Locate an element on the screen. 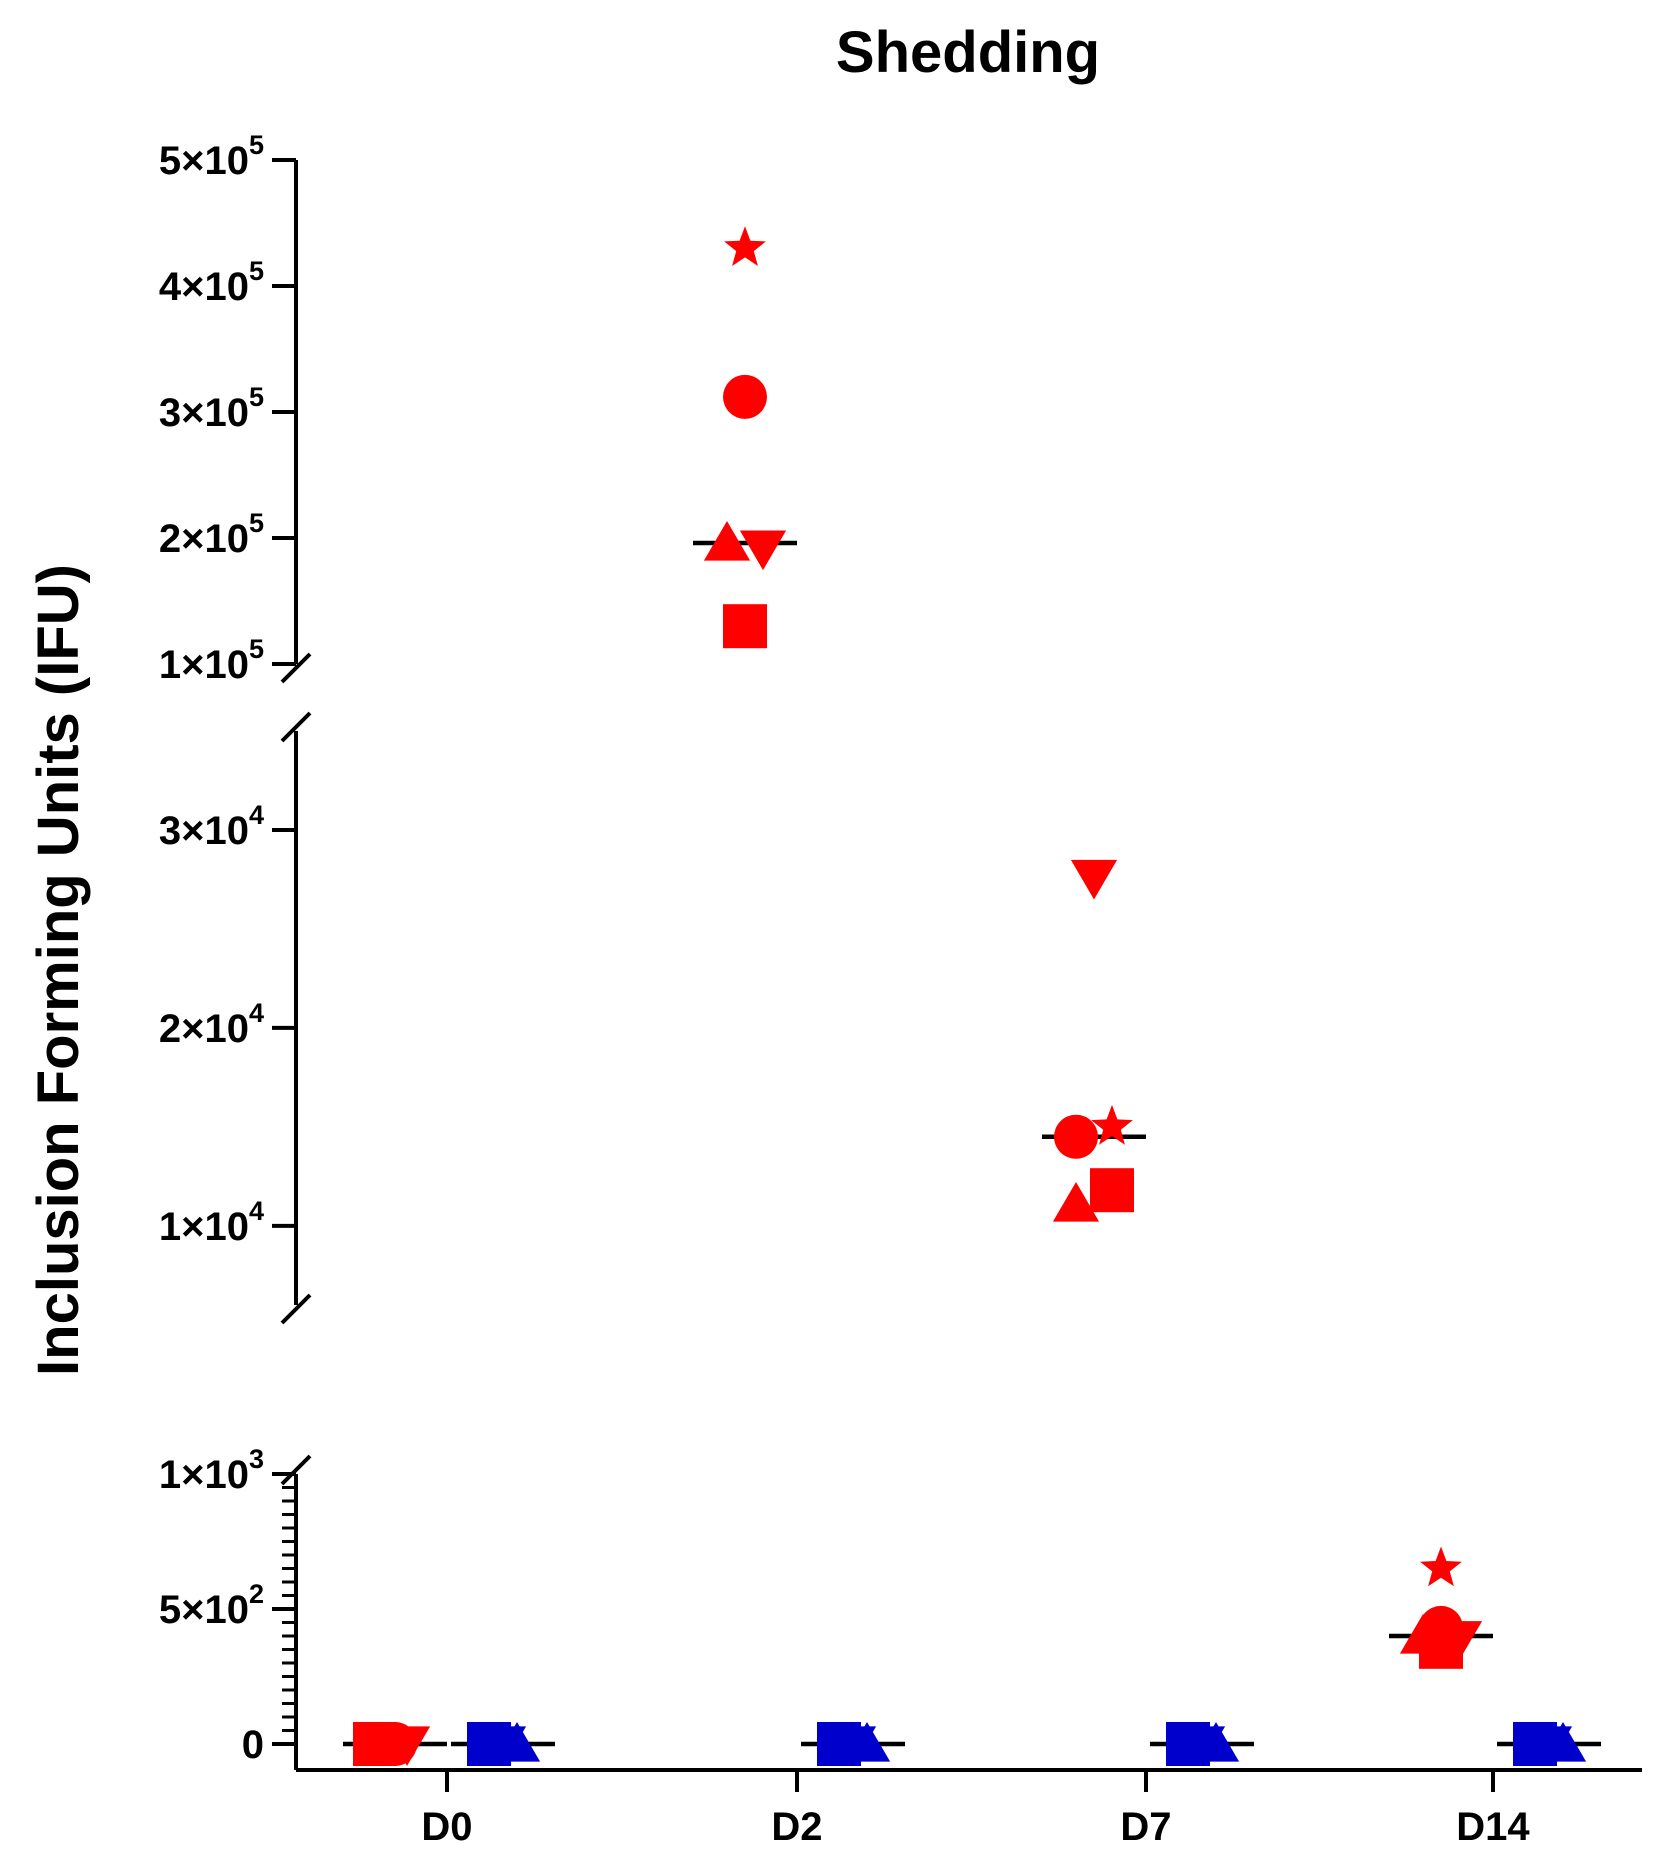 The width and height of the screenshot is (1662, 1872). x-tick-label: D0 is located at coordinates (446, 1827).